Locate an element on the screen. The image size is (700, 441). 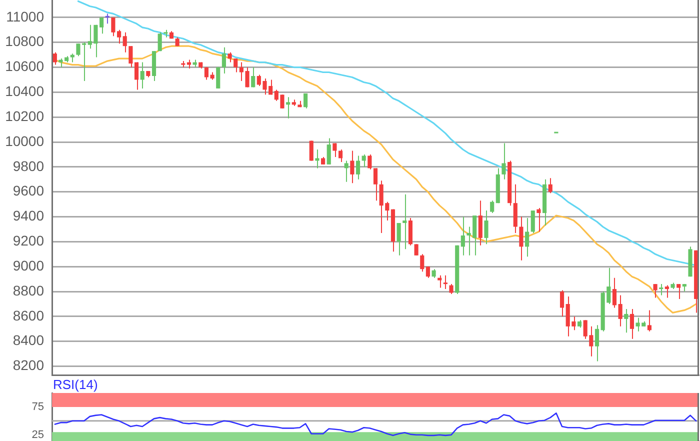
candlestick is located at coordinates (672, 286).